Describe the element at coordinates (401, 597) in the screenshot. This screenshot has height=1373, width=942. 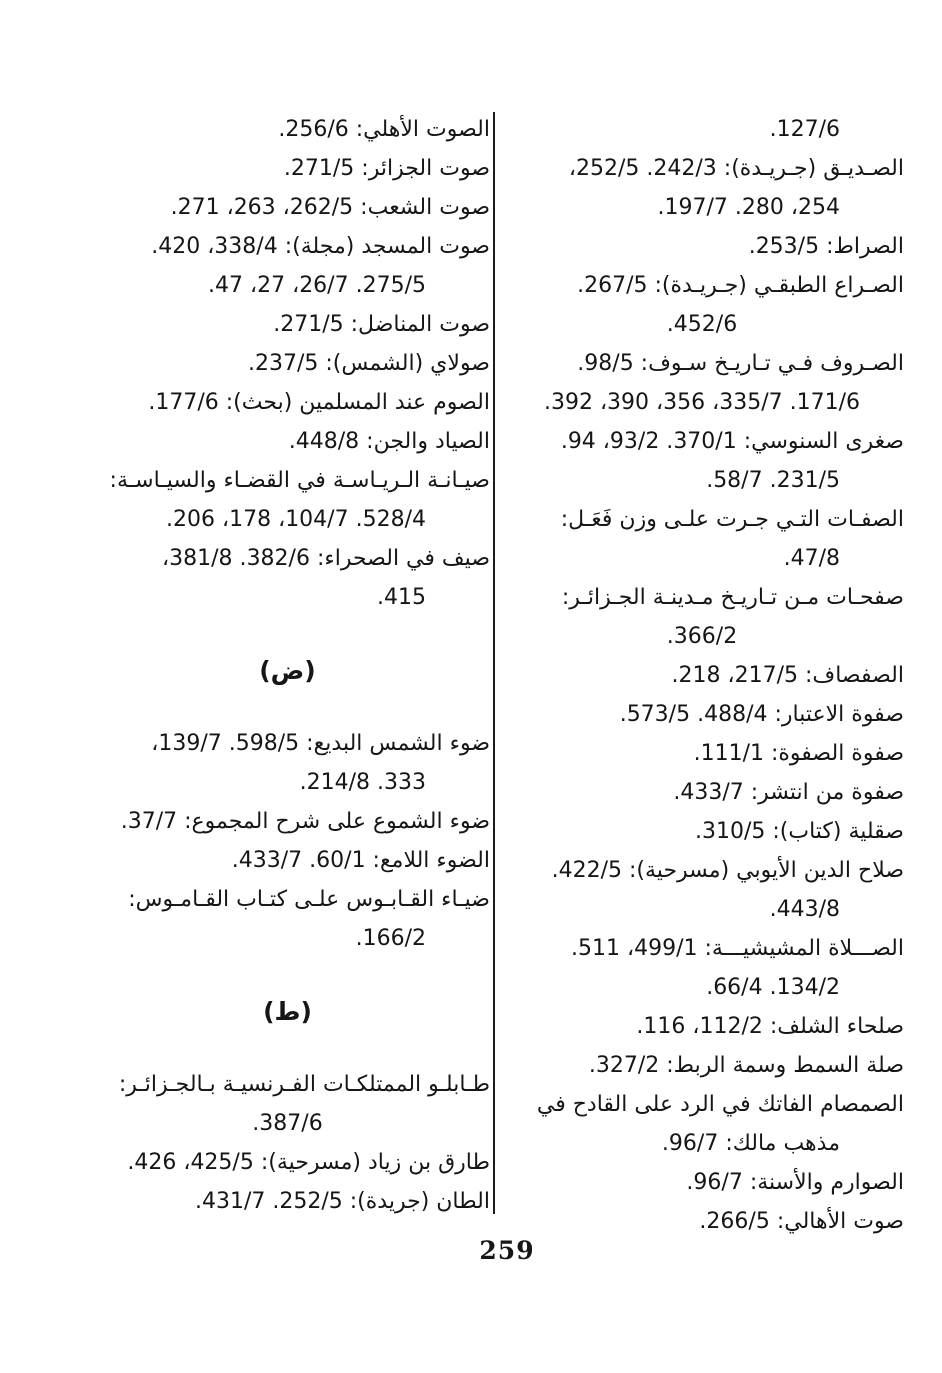
I see `index-line: 415.` at that location.